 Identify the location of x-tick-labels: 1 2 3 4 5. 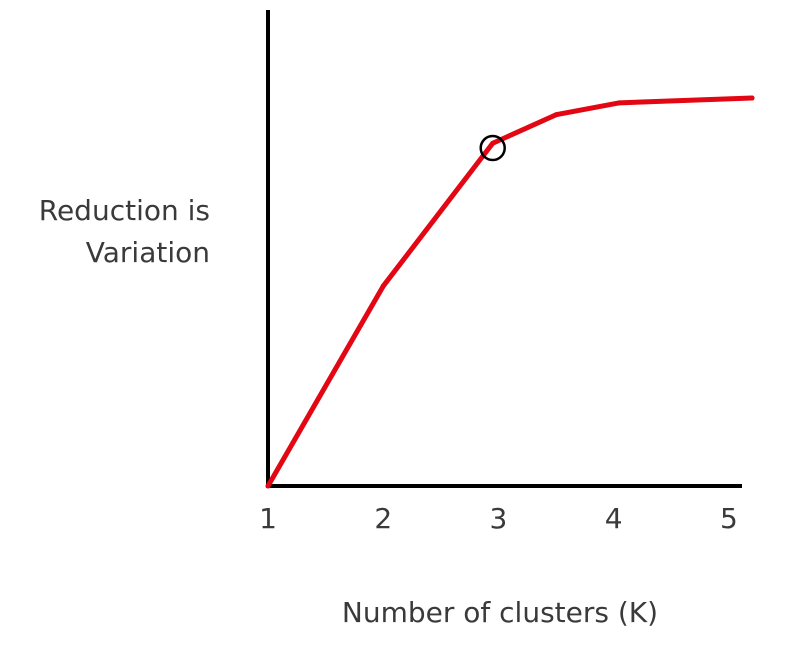
(498, 518).